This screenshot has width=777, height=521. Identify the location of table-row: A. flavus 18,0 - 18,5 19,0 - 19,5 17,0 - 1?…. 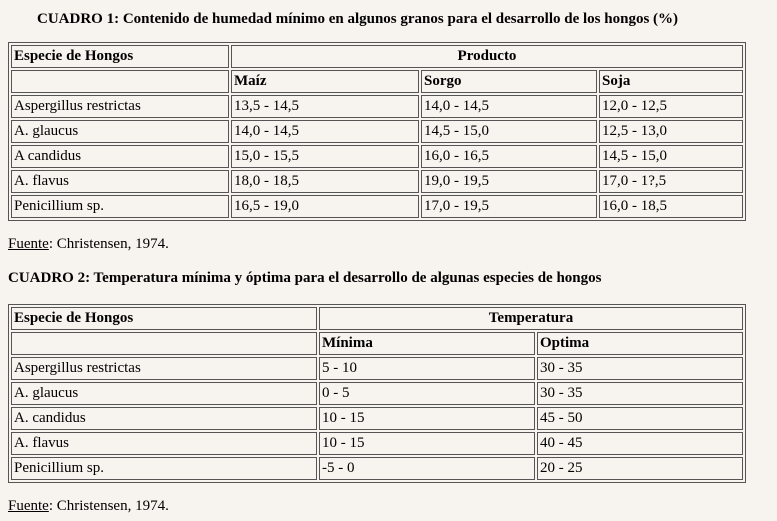
(377, 181).